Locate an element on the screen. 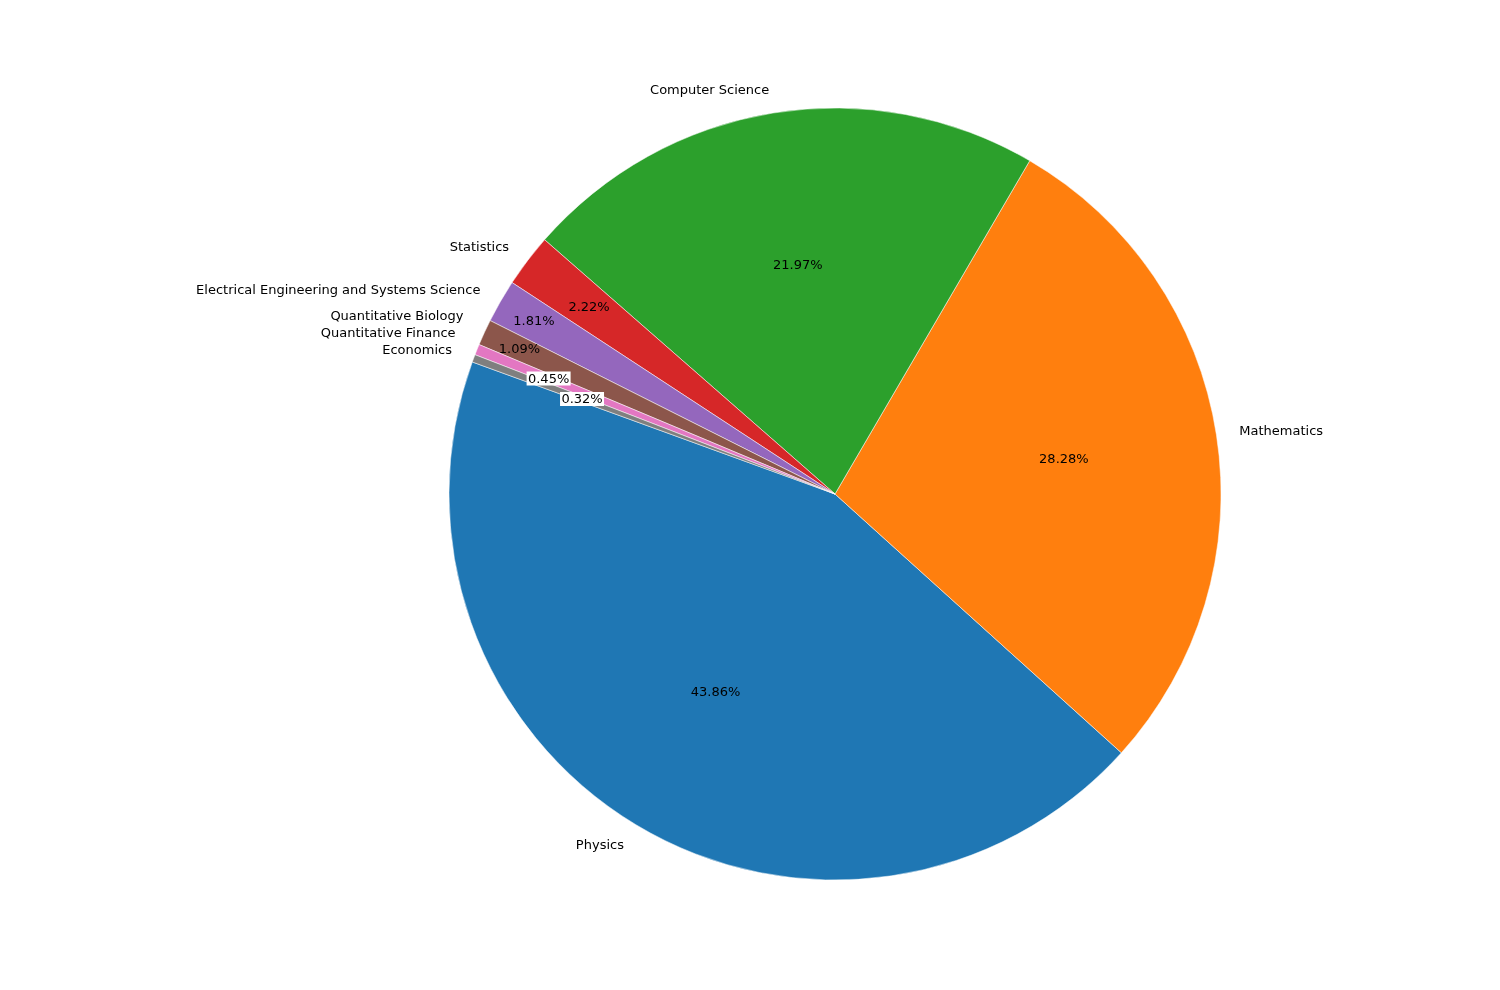  slice-label: Computer Science is located at coordinates (710, 90).